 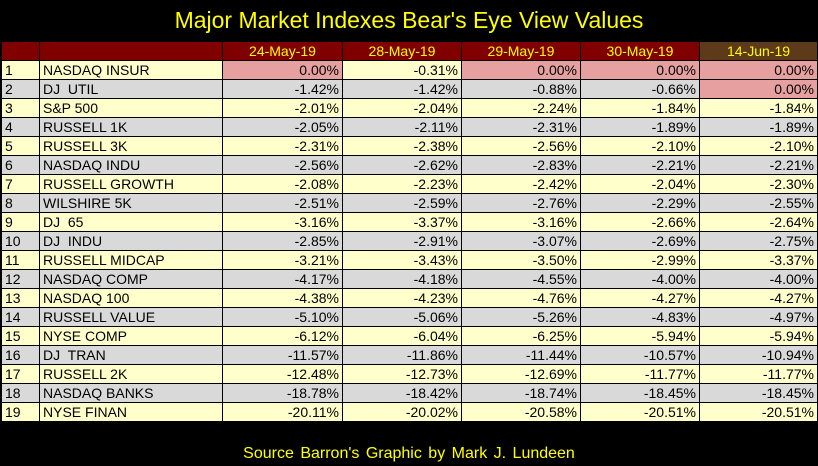 What do you see at coordinates (282, 127) in the screenshot?
I see `value-cell: -2.05%` at bounding box center [282, 127].